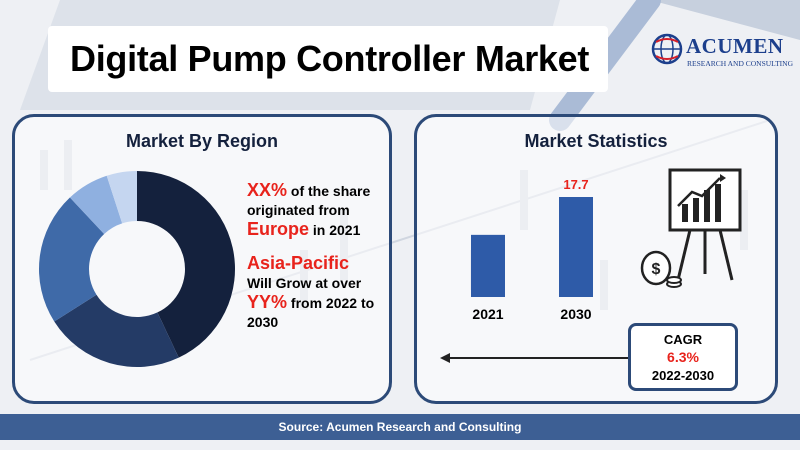  What do you see at coordinates (309, 200) in the screenshot?
I see `share-text: of the share originated from` at bounding box center [309, 200].